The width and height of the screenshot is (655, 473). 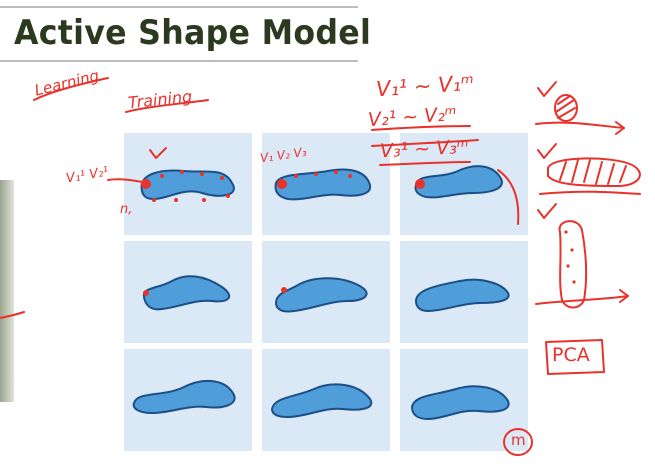 I want to click on annotation-eq3: V₃¹ ~ V₃ᵐ, so click(x=424, y=149).